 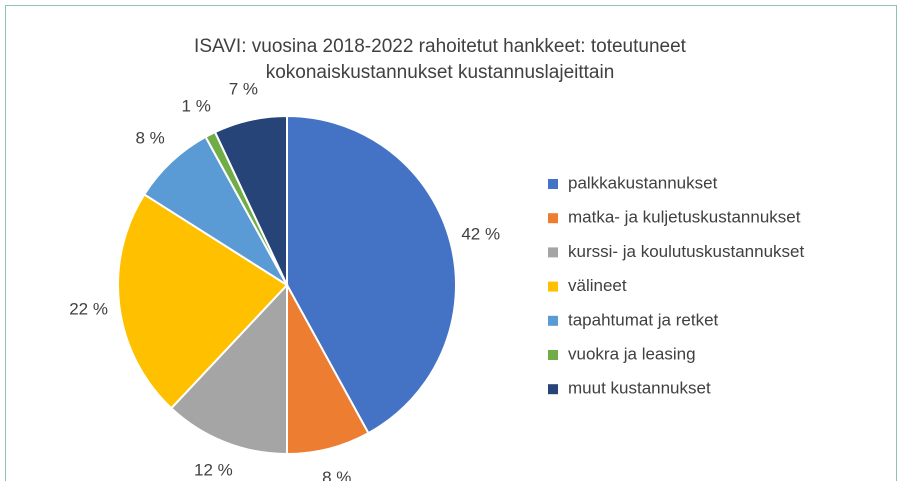 I want to click on data-label: 22 %, so click(x=88, y=309).